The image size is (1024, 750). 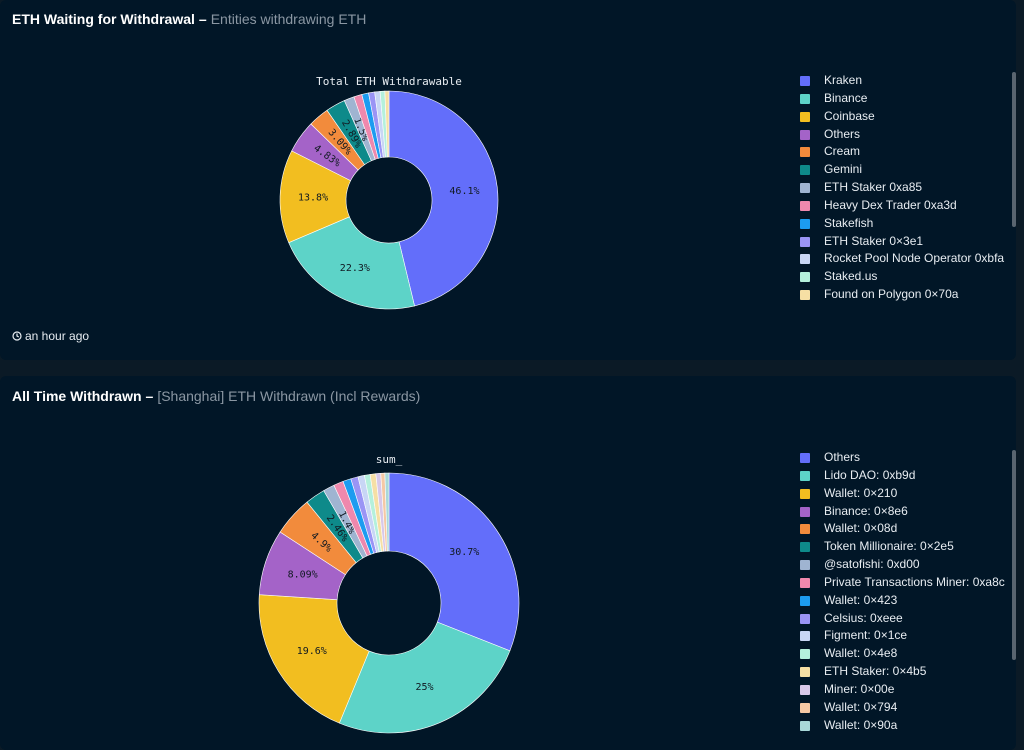 I want to click on slice-binance, so click(x=351, y=263).